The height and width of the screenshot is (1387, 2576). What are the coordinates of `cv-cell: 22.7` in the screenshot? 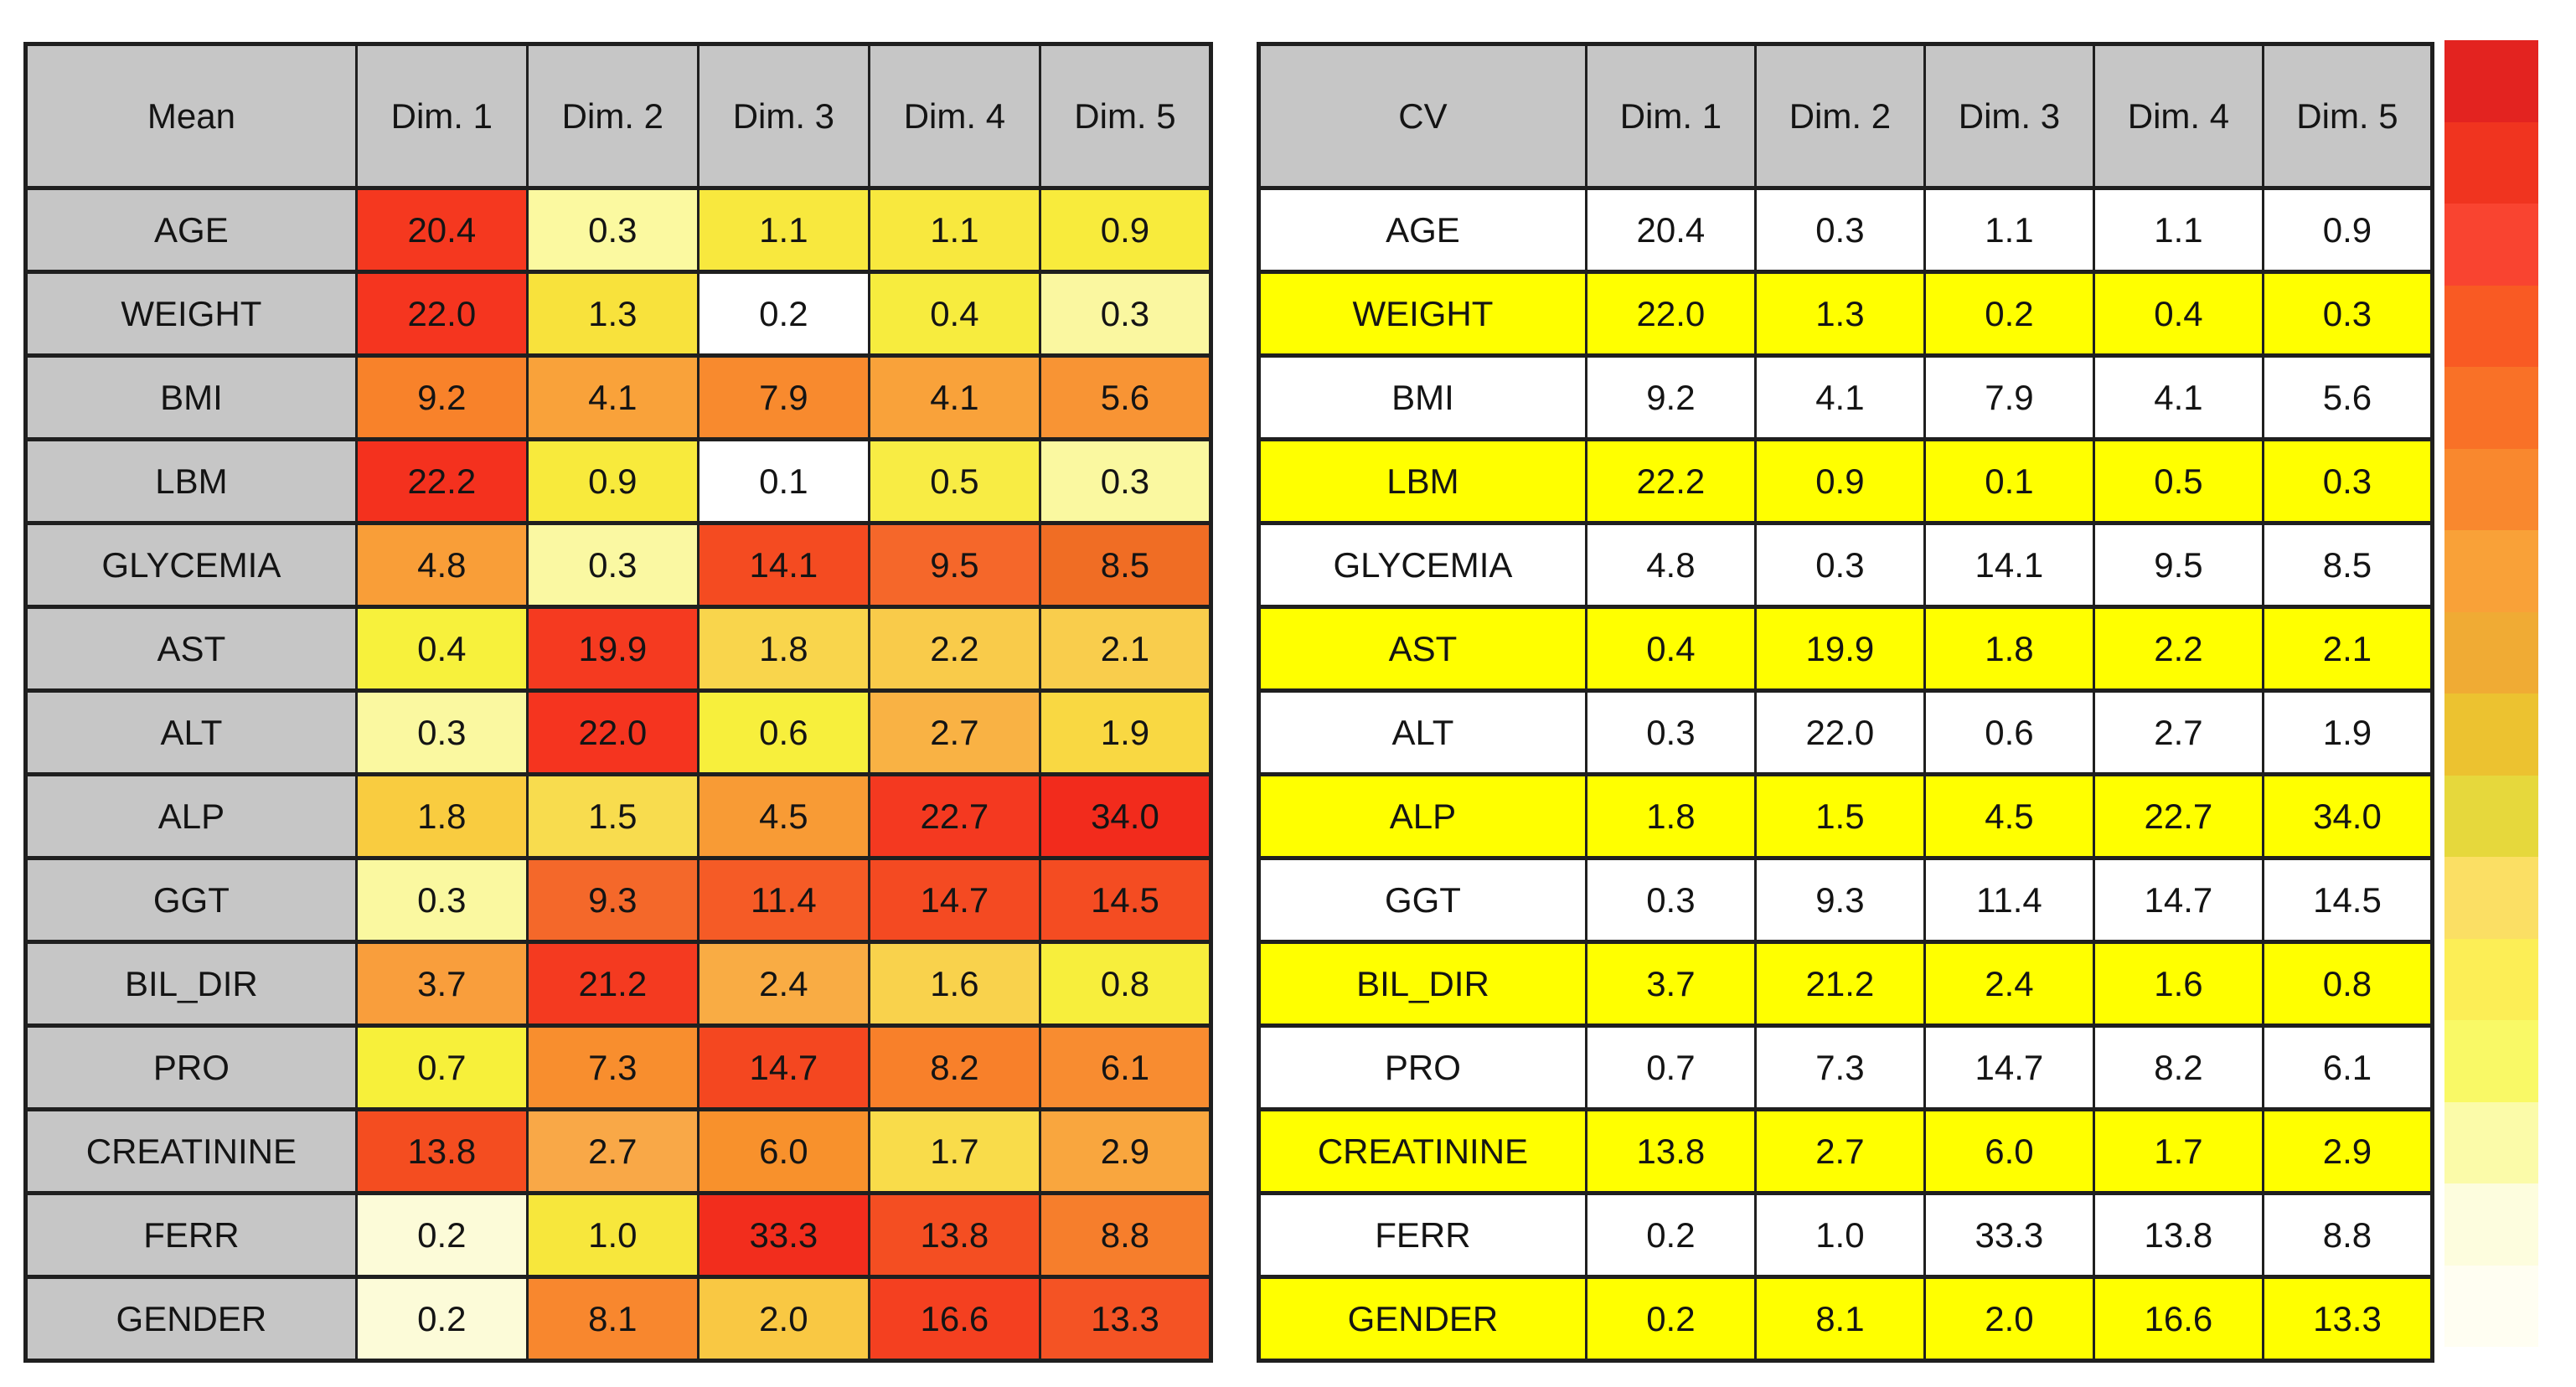 It's located at (2178, 816).